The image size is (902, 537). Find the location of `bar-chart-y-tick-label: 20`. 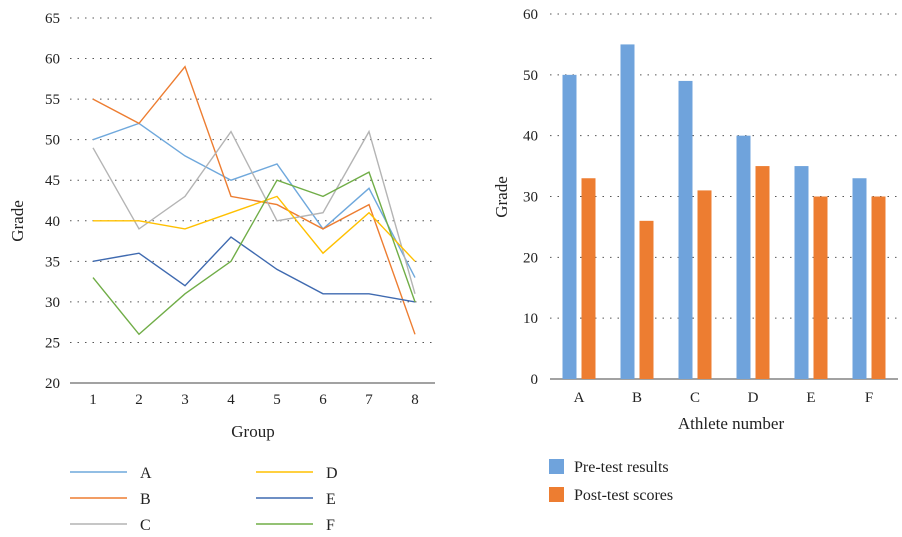

bar-chart-y-tick-label: 20 is located at coordinates (530, 258).